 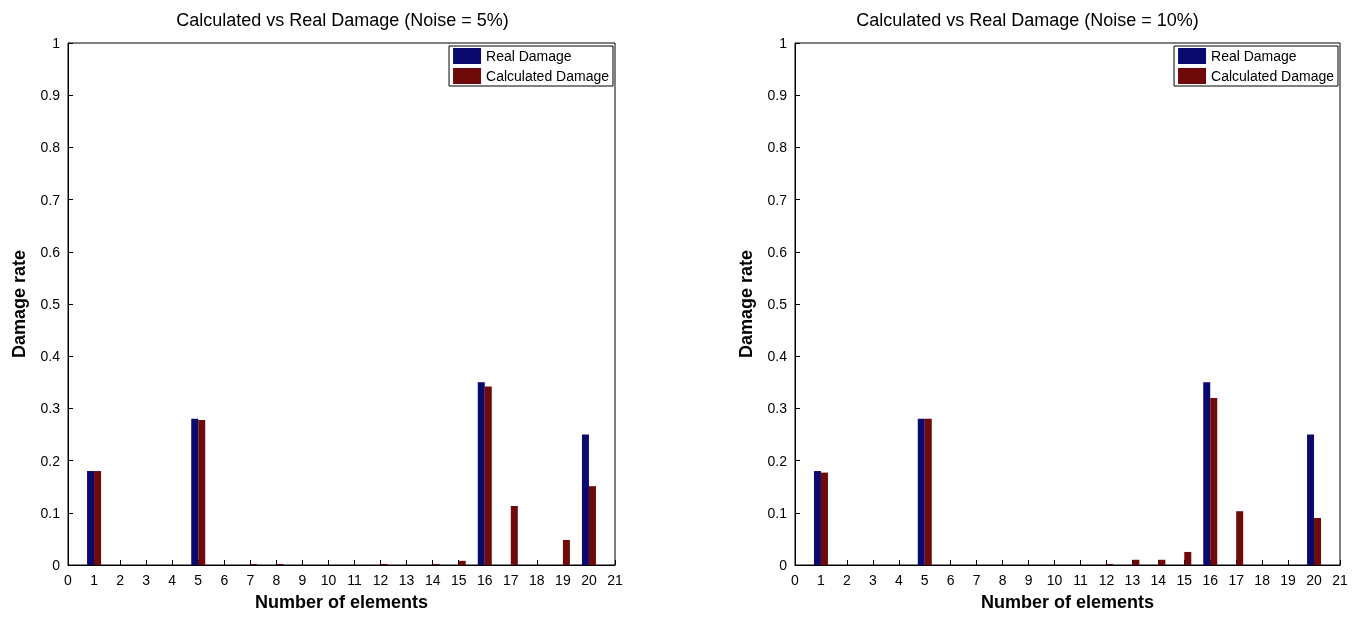 What do you see at coordinates (1027, 20) in the screenshot?
I see `chart-title: Calculated vs Real Damage (Noise = 10%)` at bounding box center [1027, 20].